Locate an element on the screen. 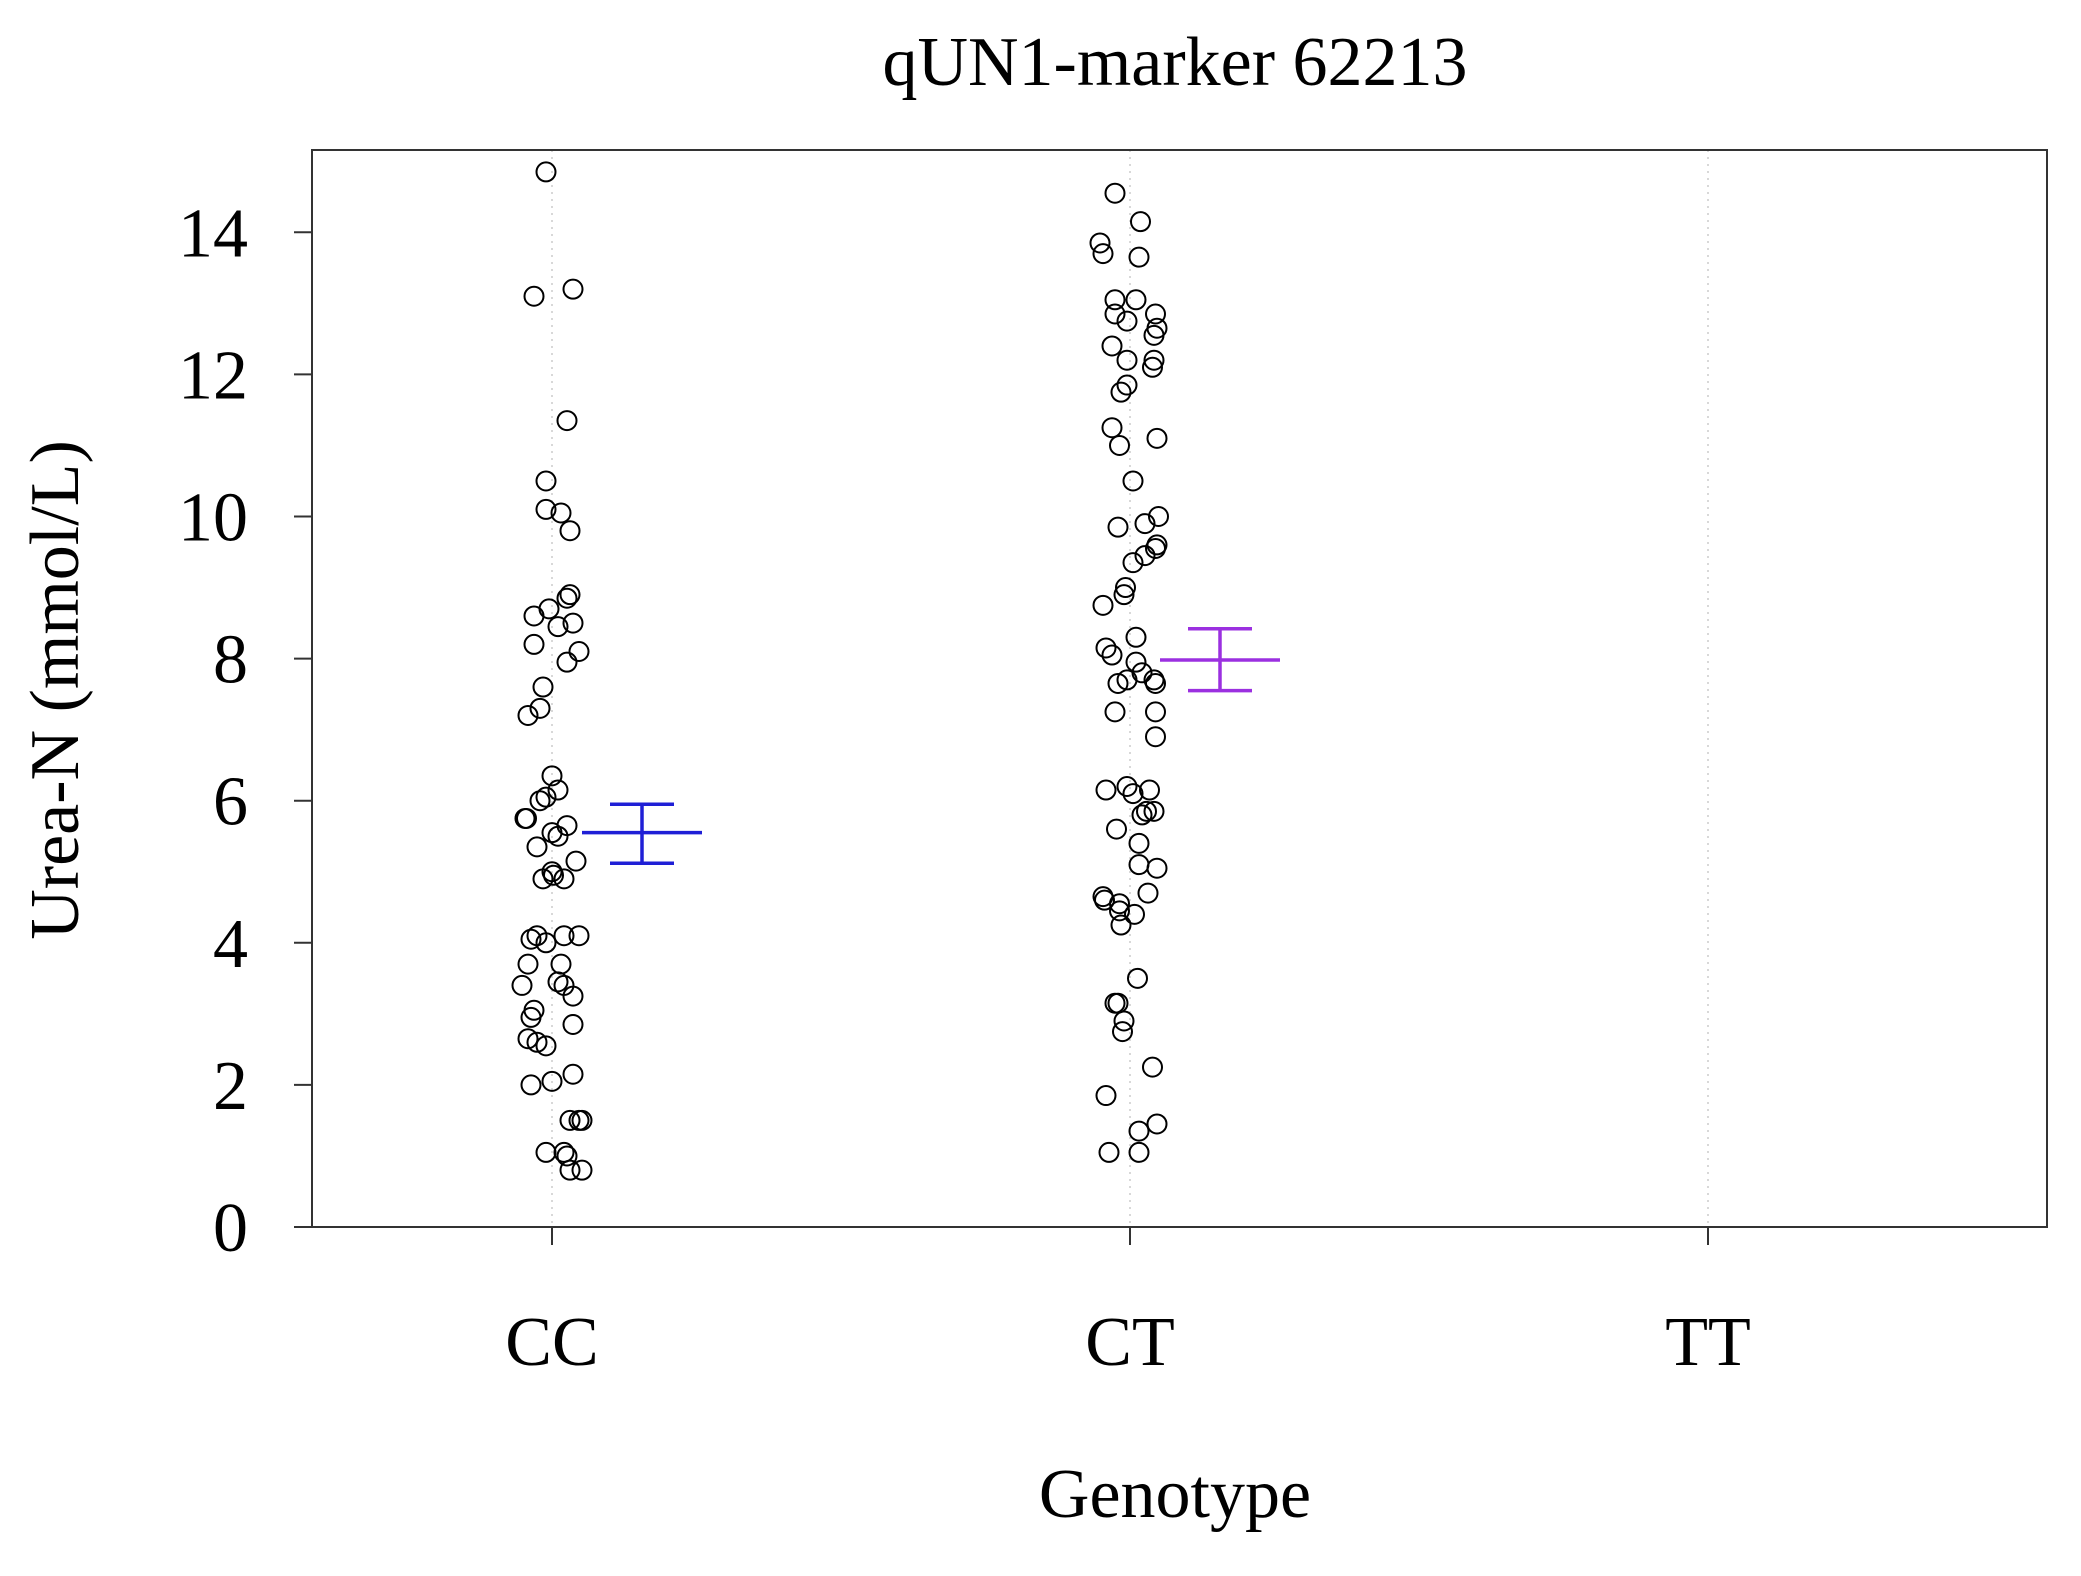 The width and height of the screenshot is (2081, 1576). y-tick-label: 12 is located at coordinates (213, 375).